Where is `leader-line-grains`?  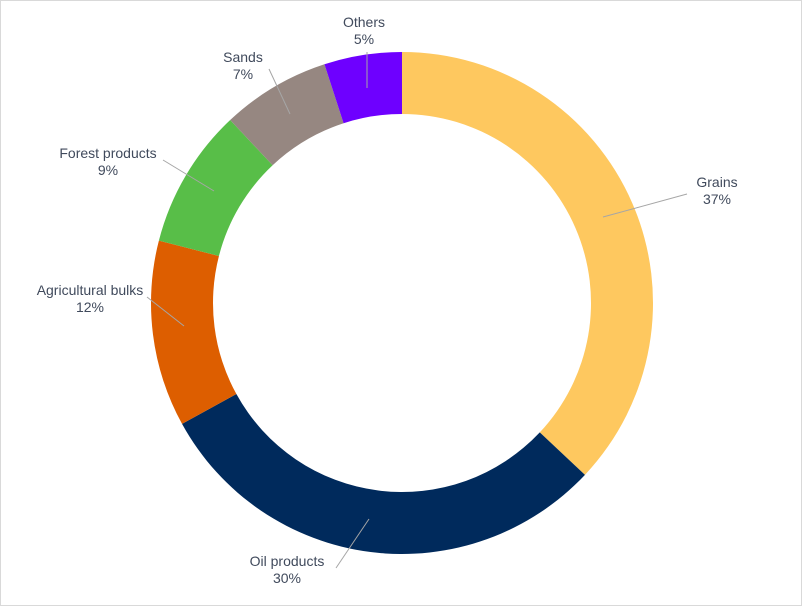 leader-line-grains is located at coordinates (645, 205).